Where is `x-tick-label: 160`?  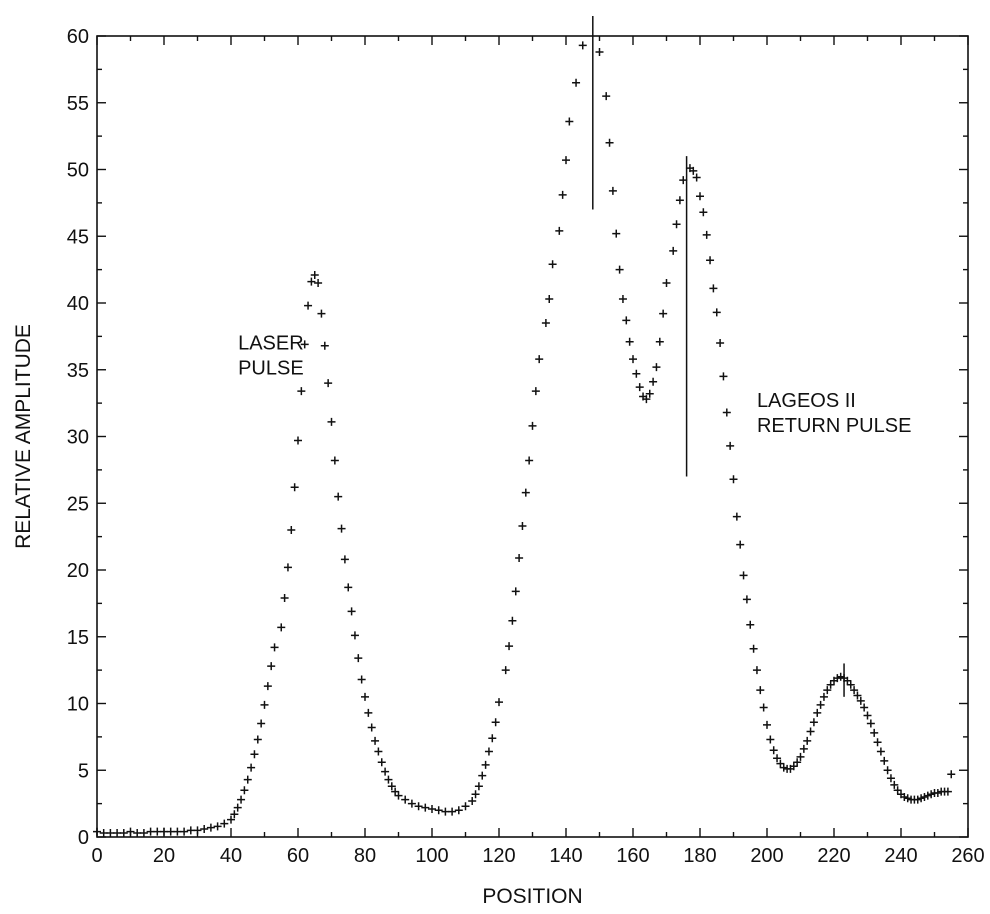
x-tick-label: 160 is located at coordinates (632, 856).